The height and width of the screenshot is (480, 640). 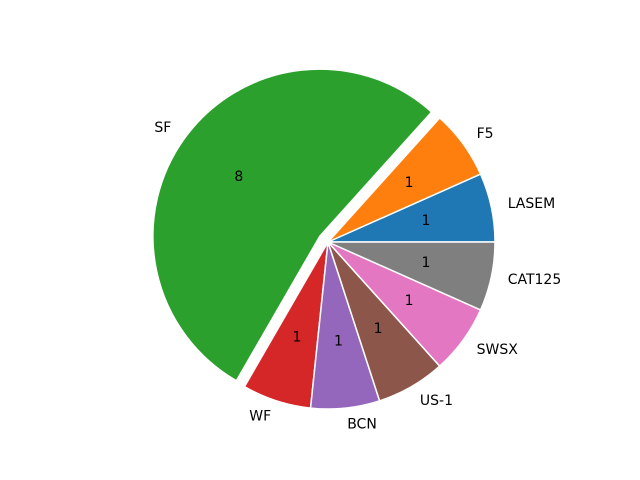 I want to click on slice-label-wf: WF, so click(x=260, y=417).